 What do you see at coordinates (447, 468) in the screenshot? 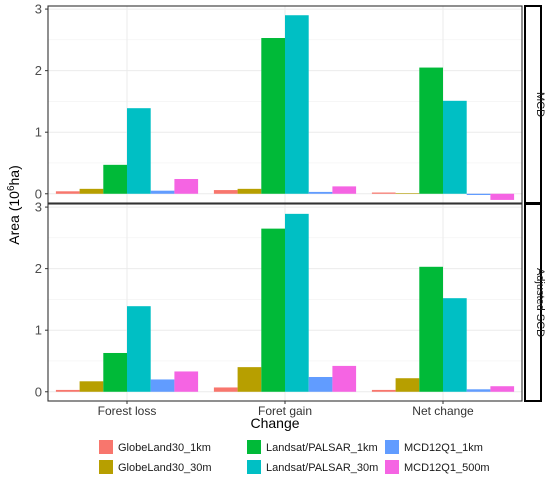
I see `legend-label: MCD12Q1_500m` at bounding box center [447, 468].